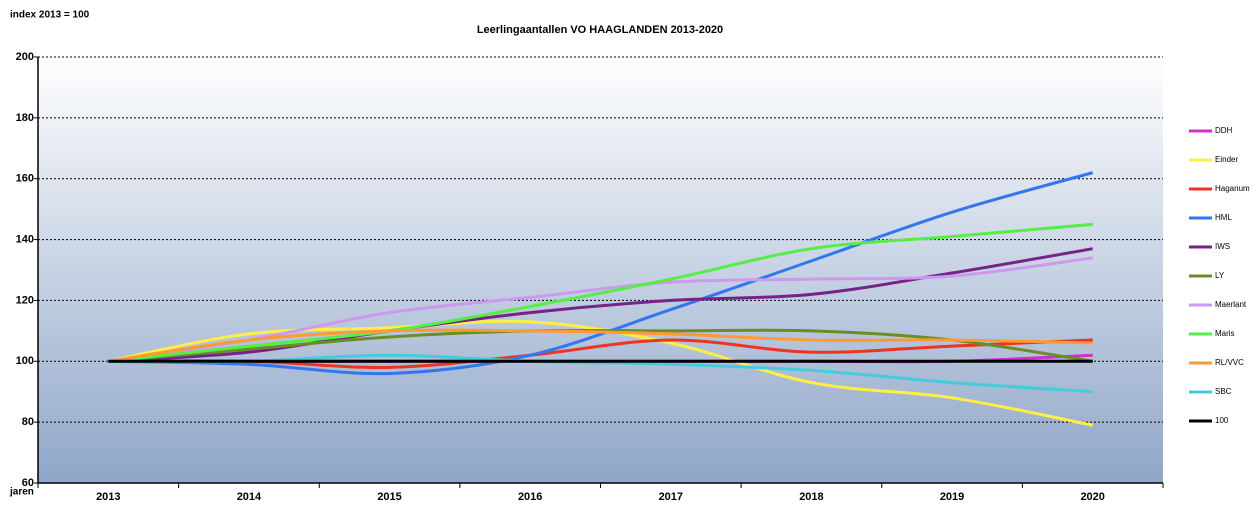  I want to click on legend-label: HML, so click(1223, 217).